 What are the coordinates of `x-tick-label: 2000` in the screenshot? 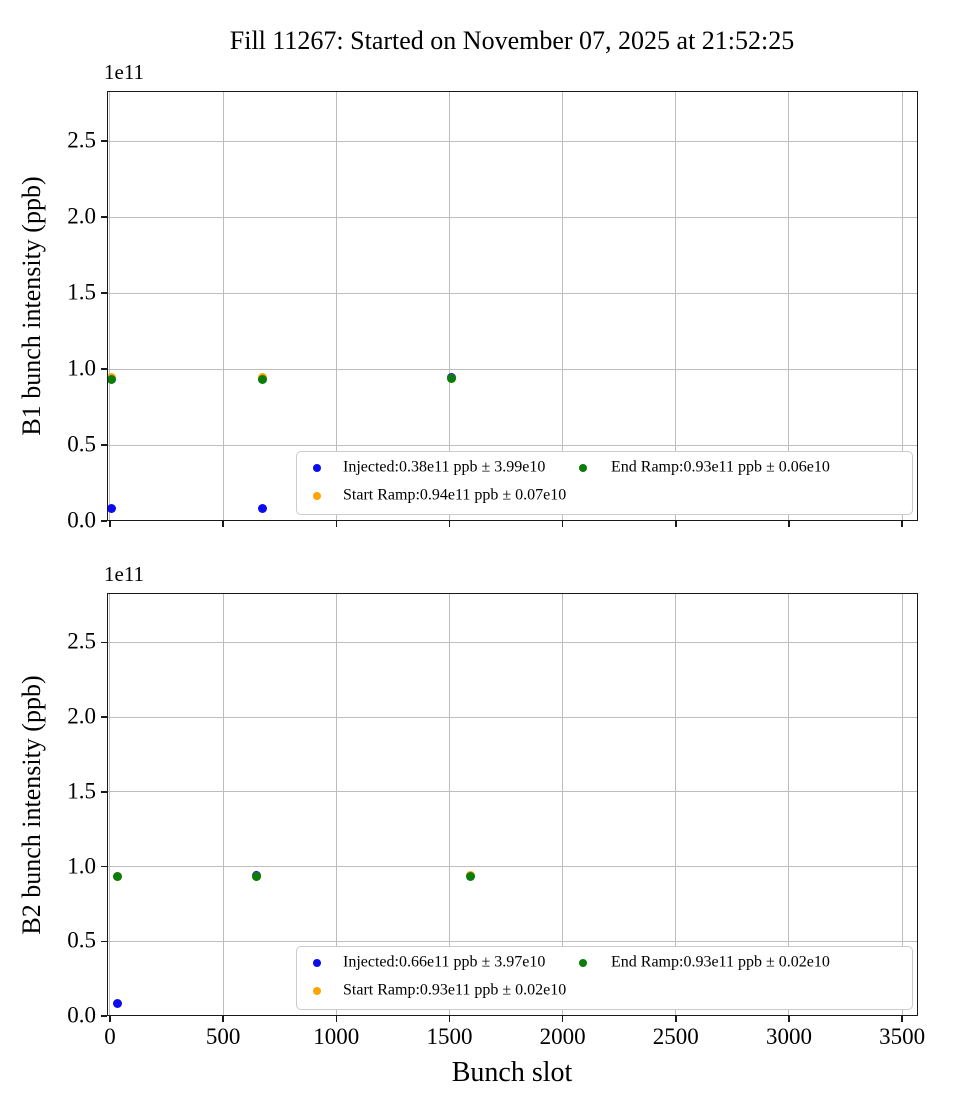 It's located at (562, 1036).